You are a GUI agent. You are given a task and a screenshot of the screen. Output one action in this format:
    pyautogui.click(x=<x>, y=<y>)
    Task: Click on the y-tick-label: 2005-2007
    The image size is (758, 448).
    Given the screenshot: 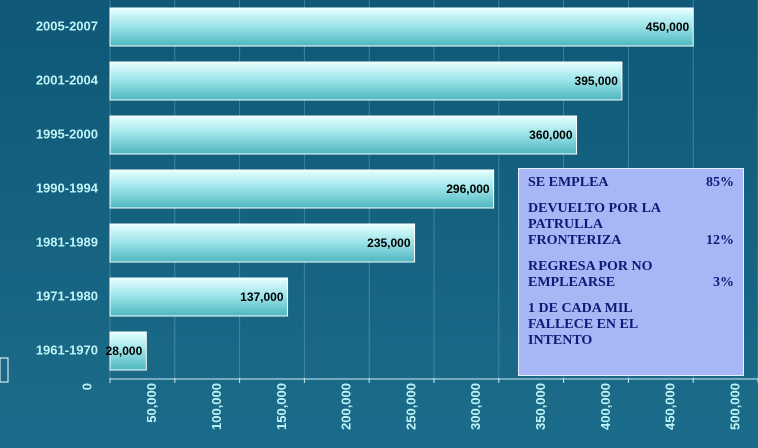 What is the action you would take?
    pyautogui.click(x=67, y=25)
    